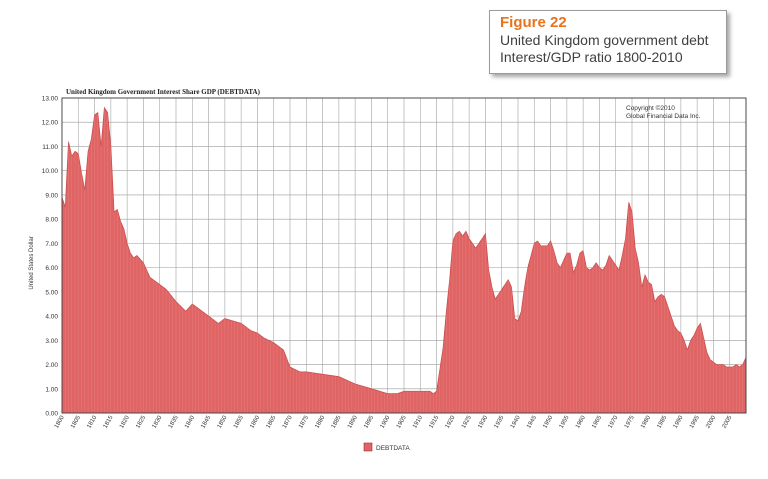 The width and height of the screenshot is (768, 479). I want to click on y-axis-label: United States Dollar, so click(32, 262).